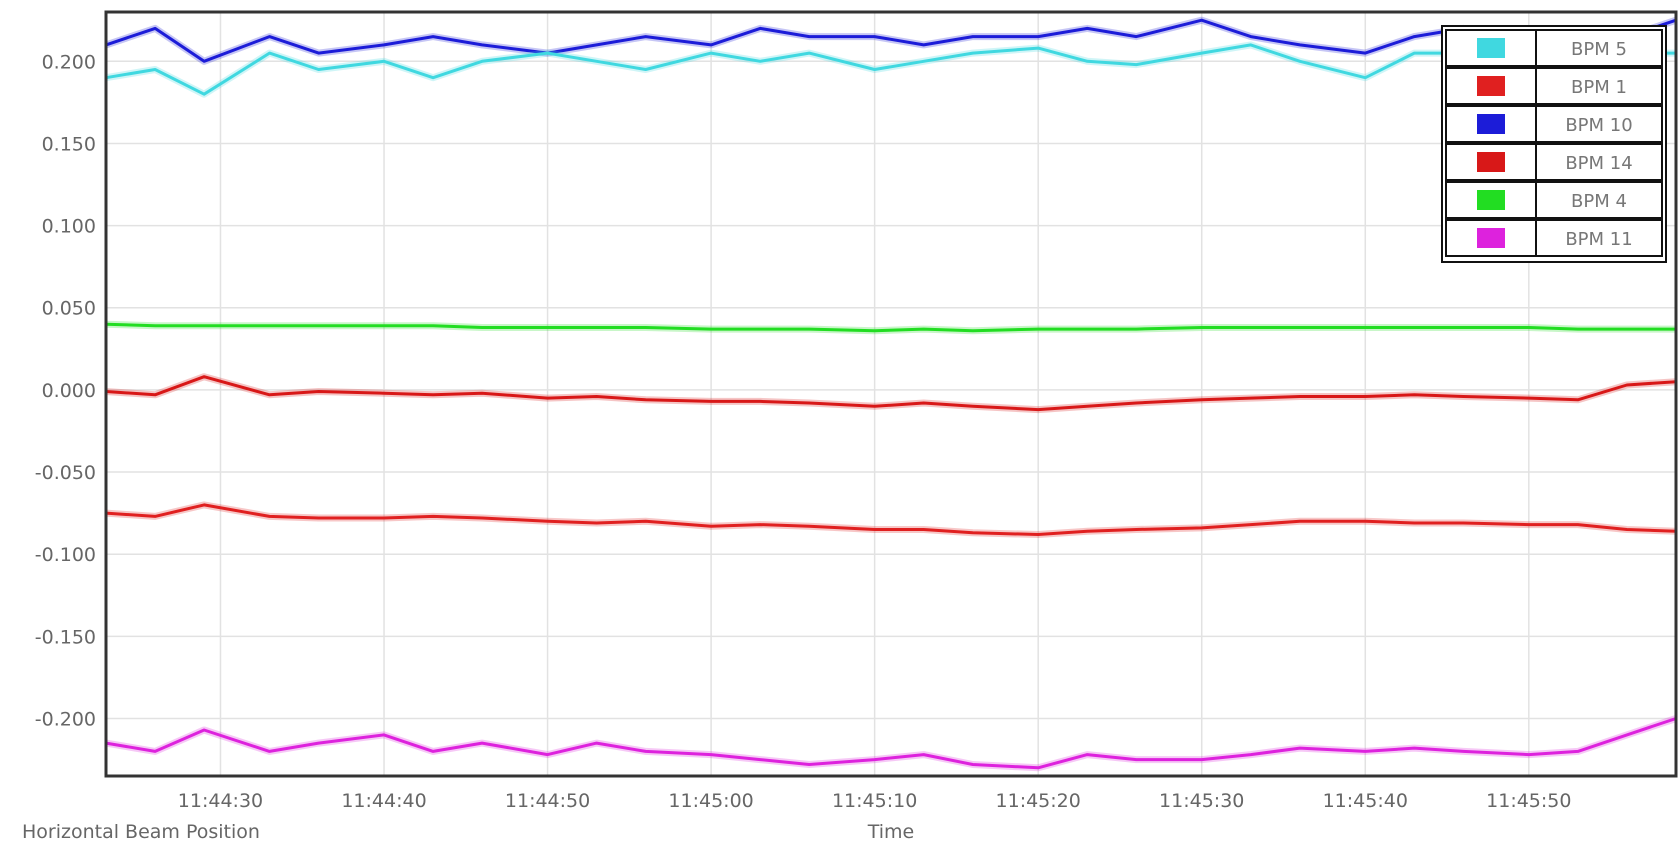 The image size is (1678, 848). I want to click on x-tick-label: 11:45:00, so click(710, 801).